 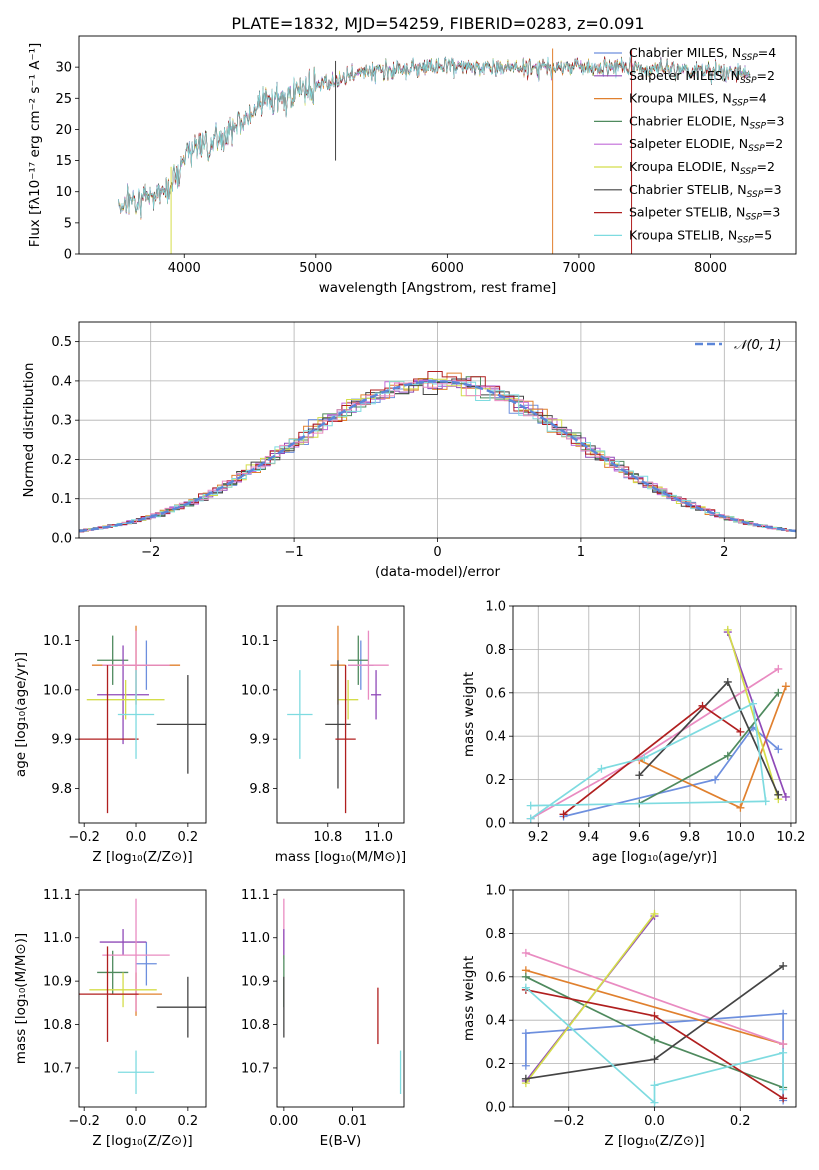 What do you see at coordinates (438, 572) in the screenshot?
I see `x-axis-label: (data-model)/error` at bounding box center [438, 572].